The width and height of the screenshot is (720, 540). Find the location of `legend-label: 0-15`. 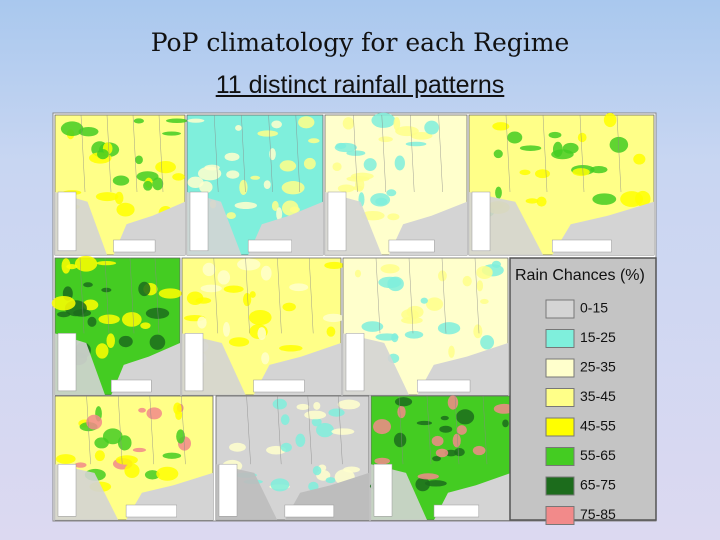

legend-label: 0-15 is located at coordinates (594, 308).